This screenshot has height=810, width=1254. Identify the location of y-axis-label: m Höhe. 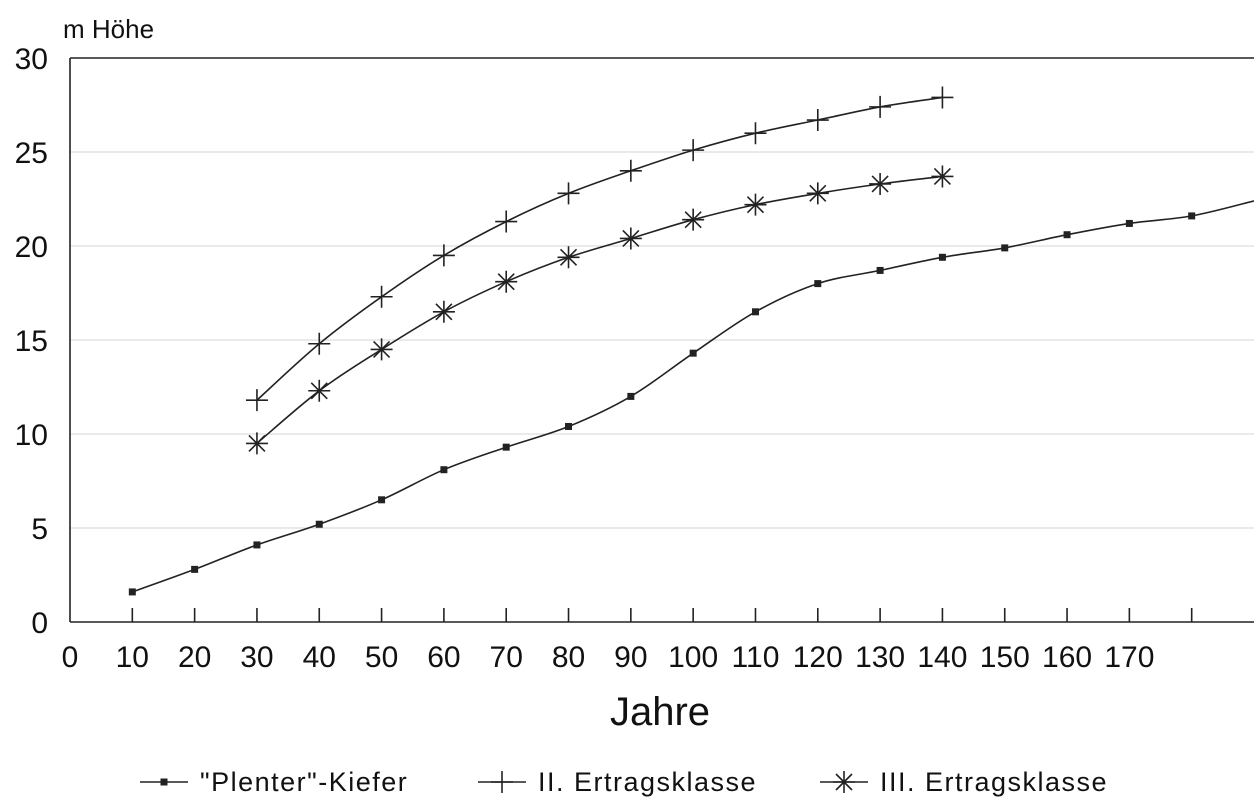
(108, 29).